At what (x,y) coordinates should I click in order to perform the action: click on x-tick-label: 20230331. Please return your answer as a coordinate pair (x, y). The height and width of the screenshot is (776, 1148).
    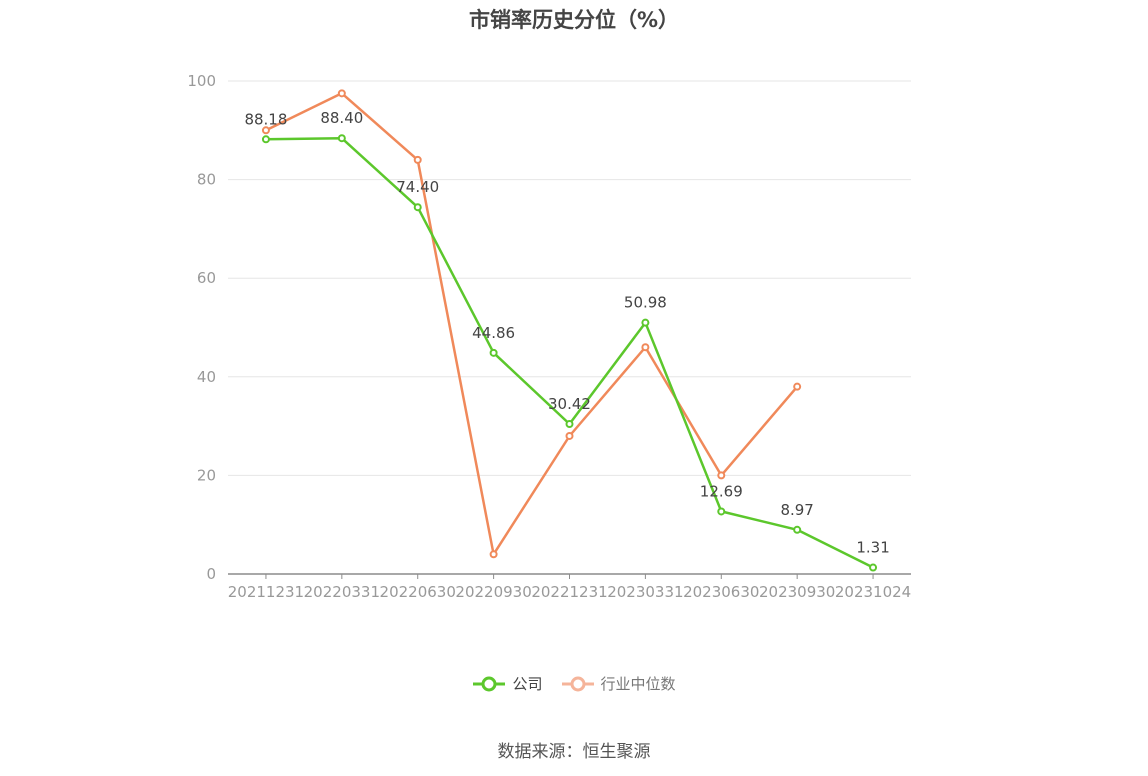
    Looking at the image, I should click on (645, 592).